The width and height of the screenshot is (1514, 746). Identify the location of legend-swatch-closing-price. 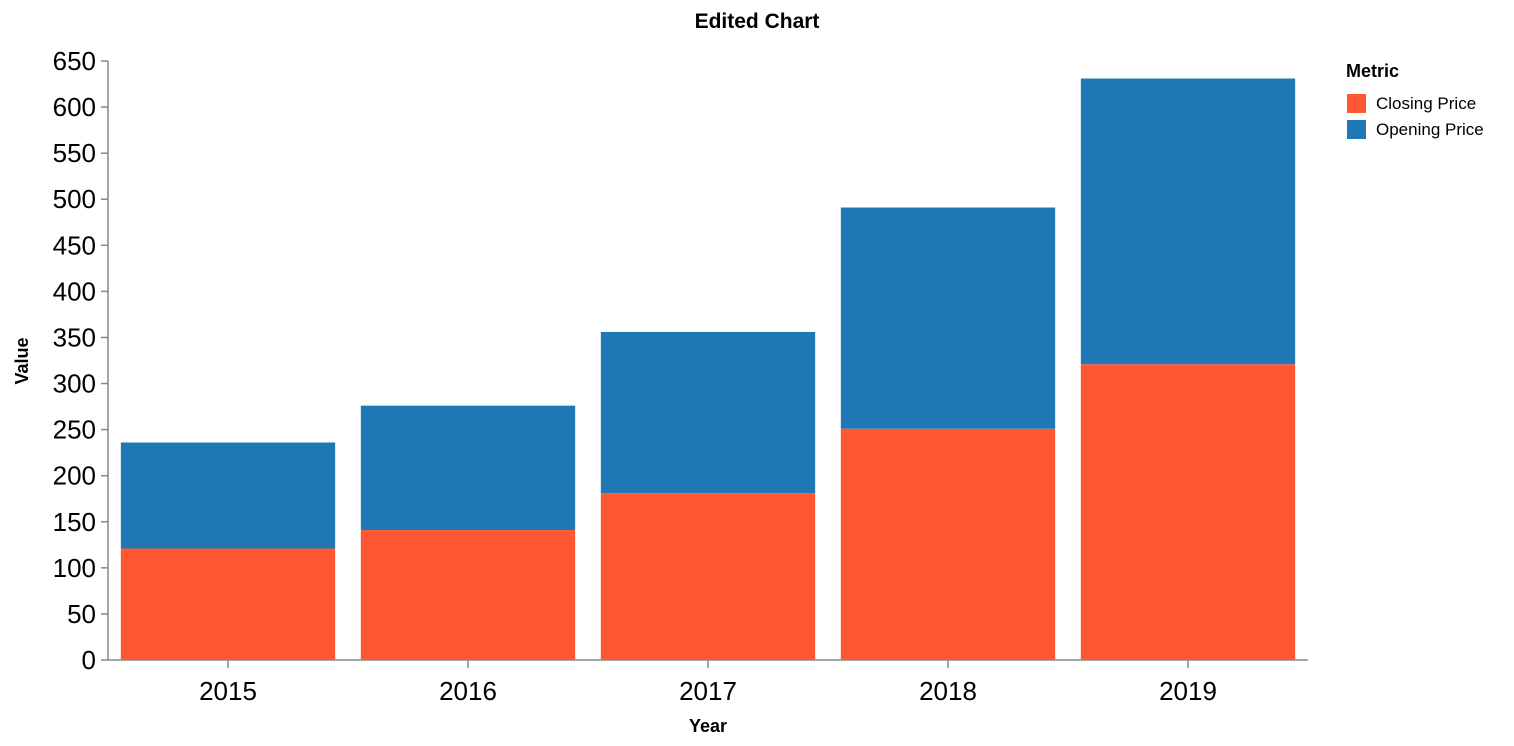
(1356, 103).